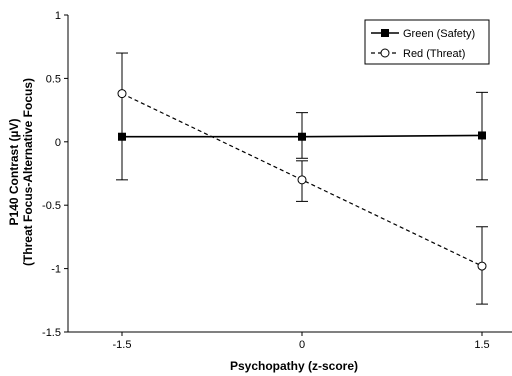  Describe the element at coordinates (294, 366) in the screenshot. I see `x-axis-title: Psychopathy (z-score)` at that location.